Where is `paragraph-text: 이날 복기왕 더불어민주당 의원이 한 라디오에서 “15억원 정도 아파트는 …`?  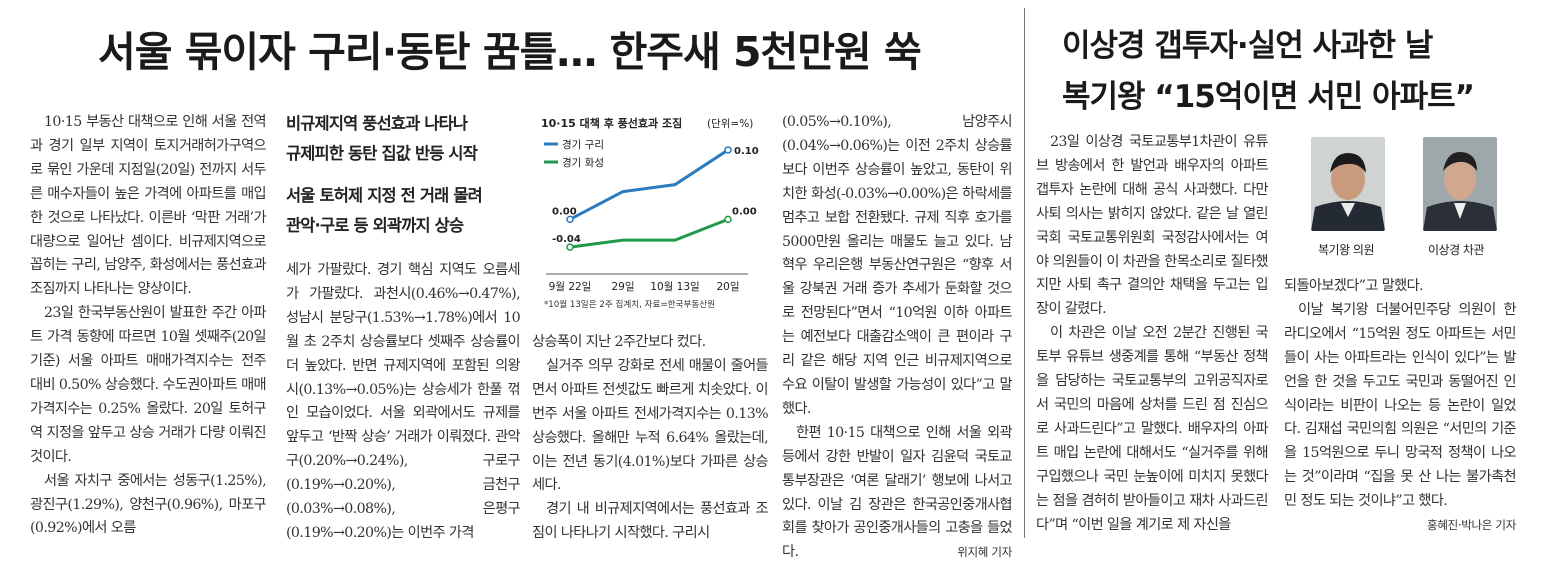
paragraph-text: 이날 복기왕 더불어민주당 의원이 한 라디오에서 “15억원 정도 아파트는 … is located at coordinates (1400, 405).